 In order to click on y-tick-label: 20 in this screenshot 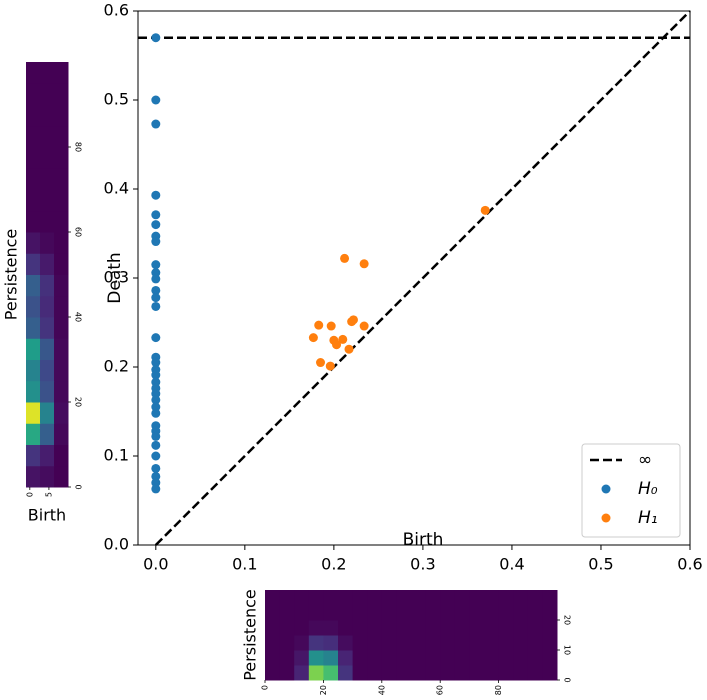, I will do `click(567, 620)`.